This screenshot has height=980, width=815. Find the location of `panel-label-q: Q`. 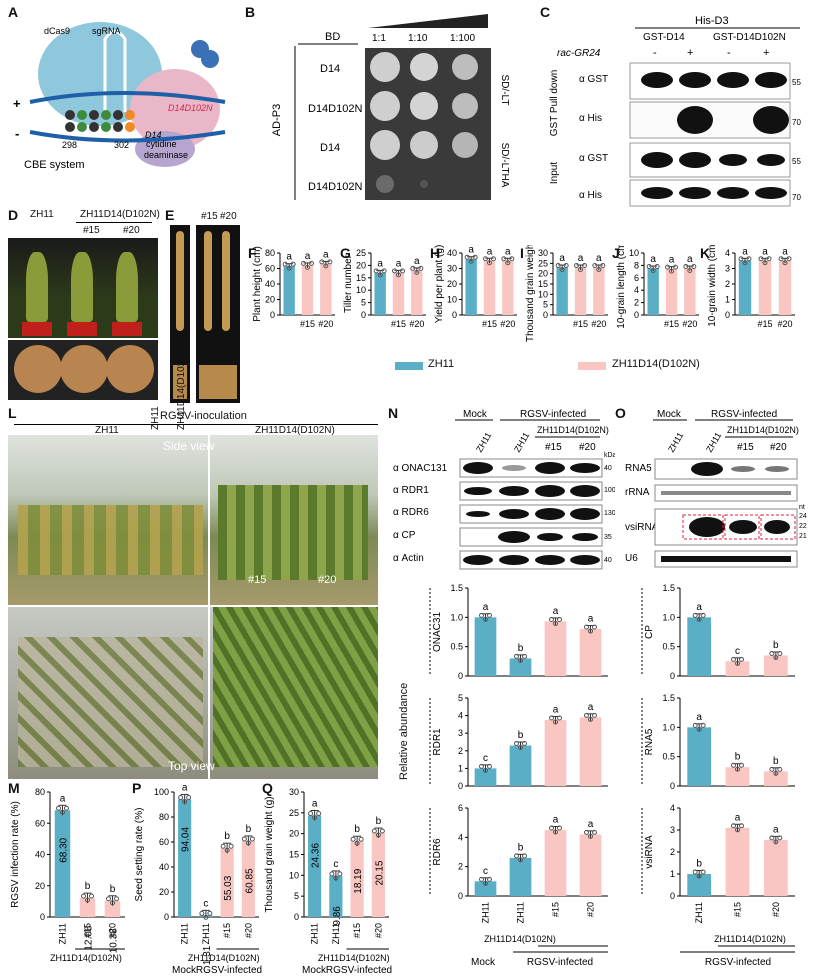

panel-label-q: Q is located at coordinates (267, 788).